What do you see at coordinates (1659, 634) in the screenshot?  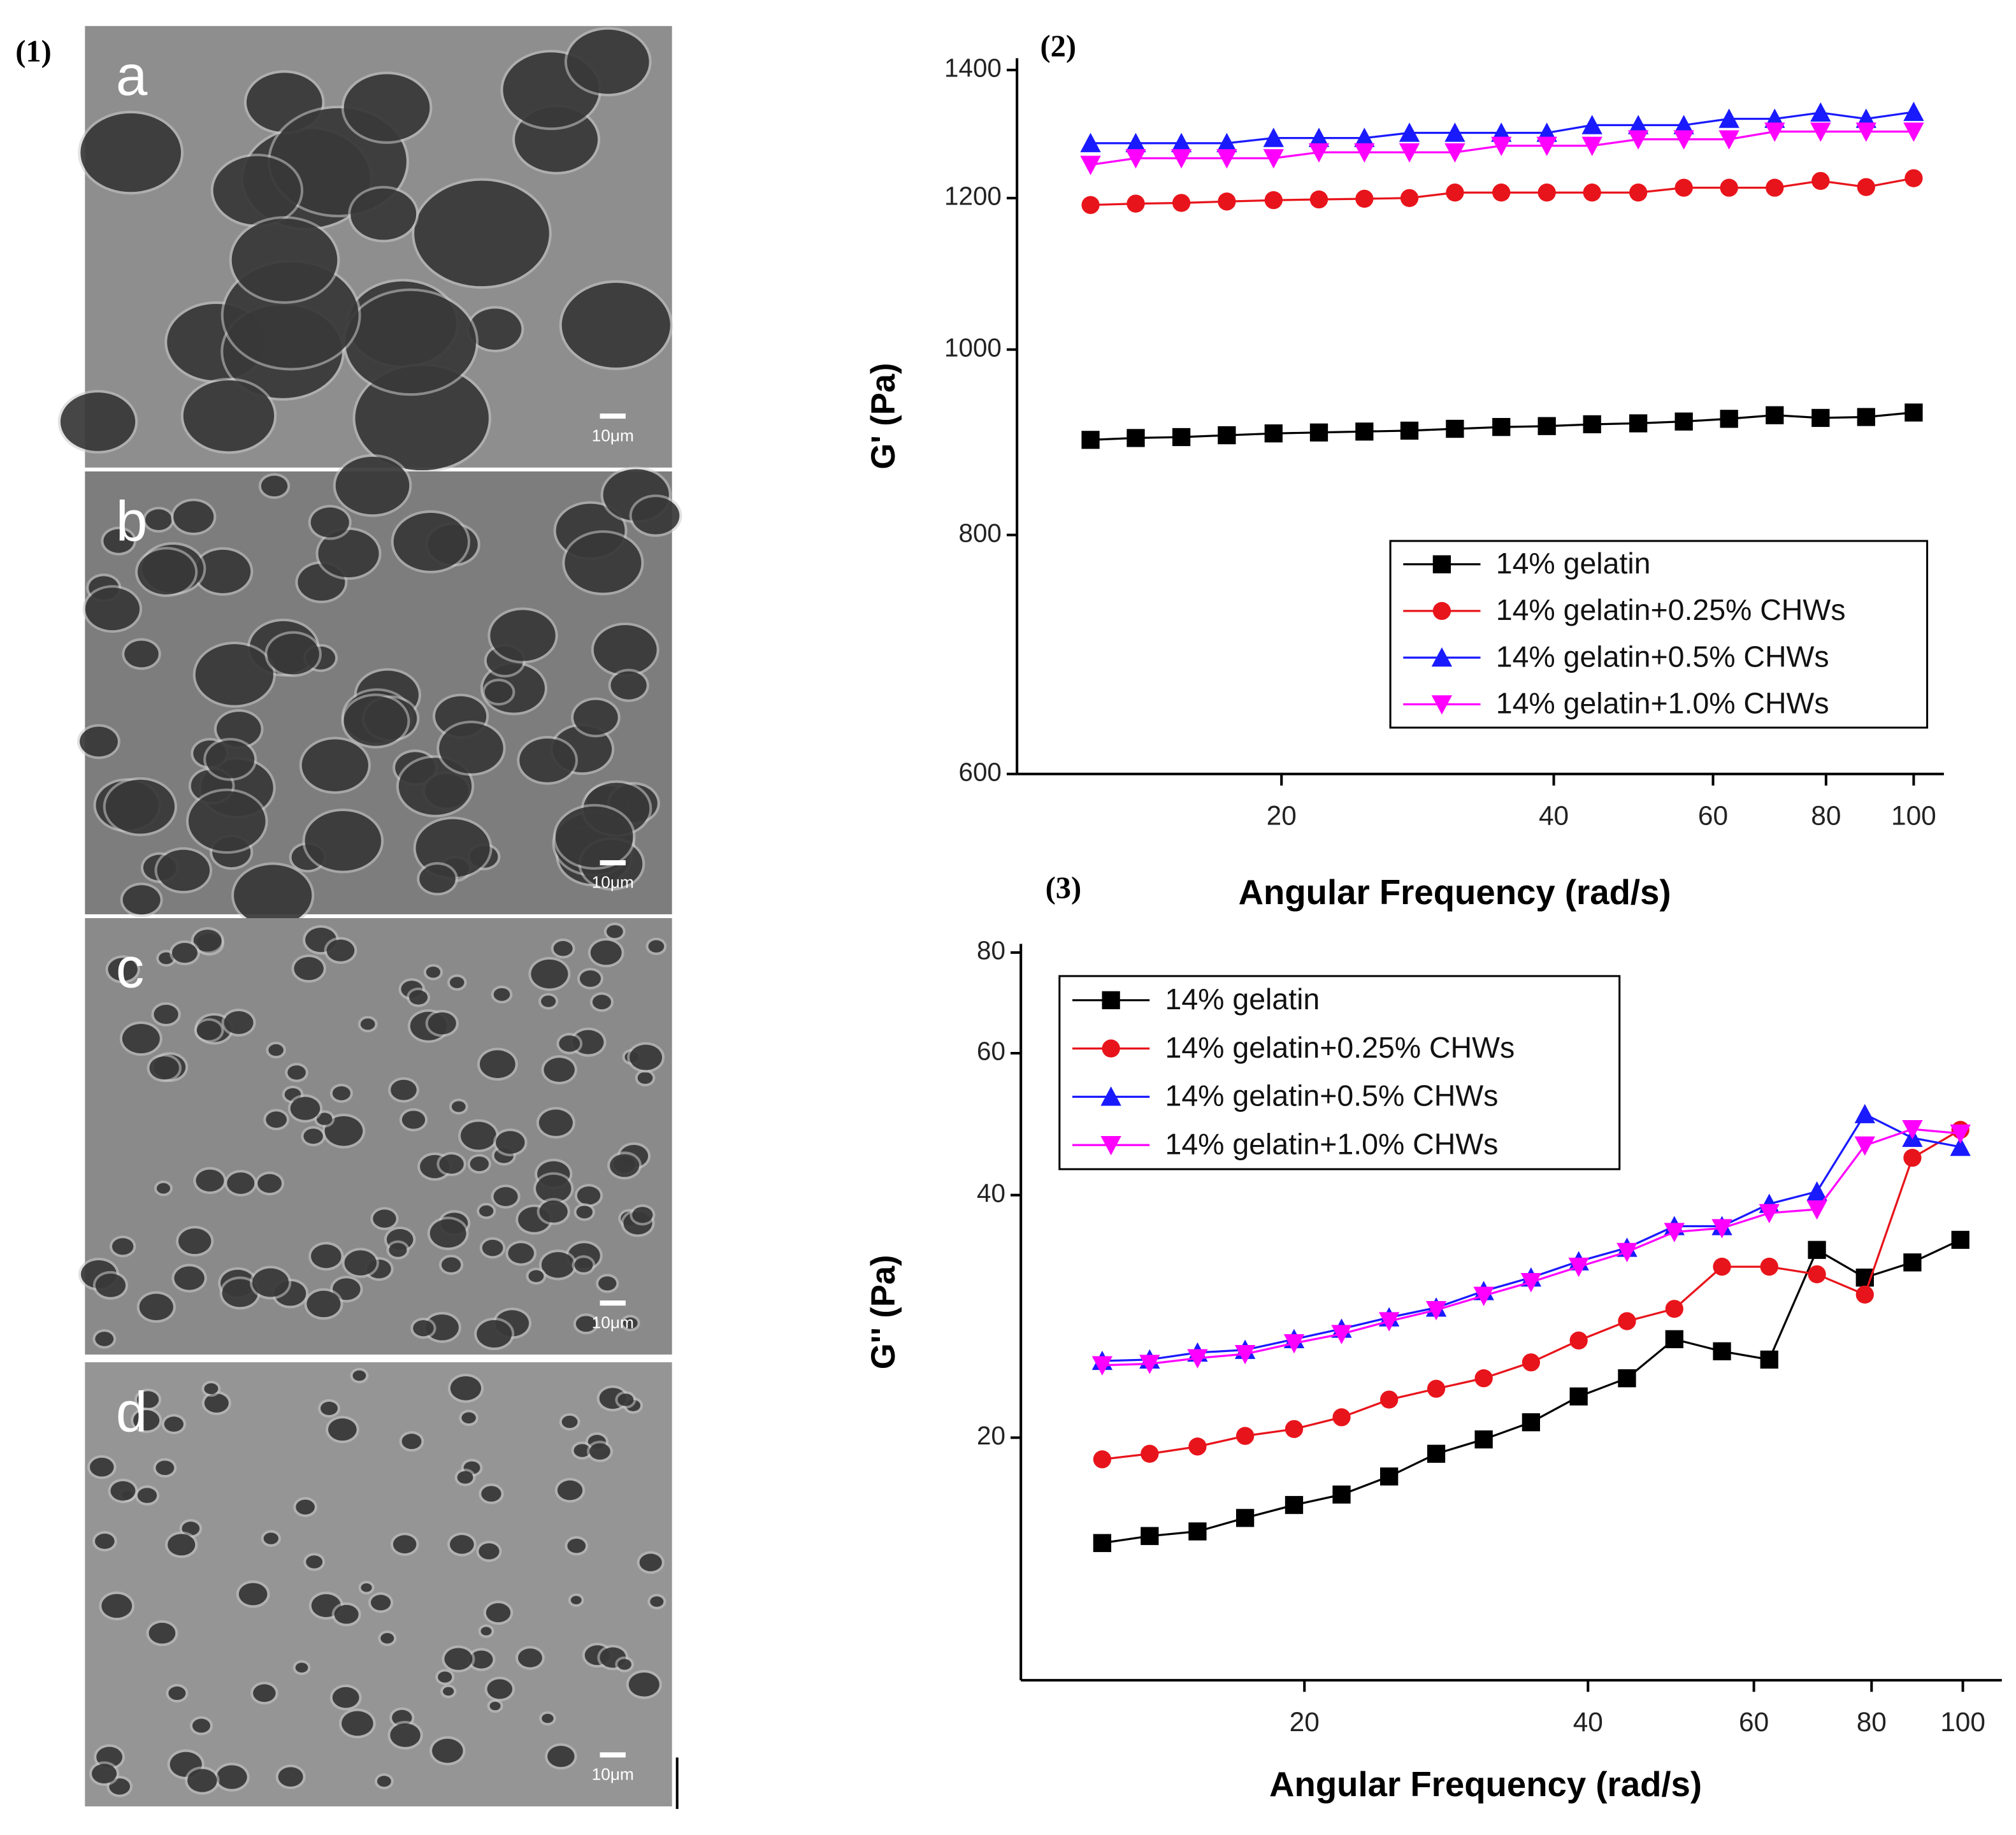 I see `legend-box` at bounding box center [1659, 634].